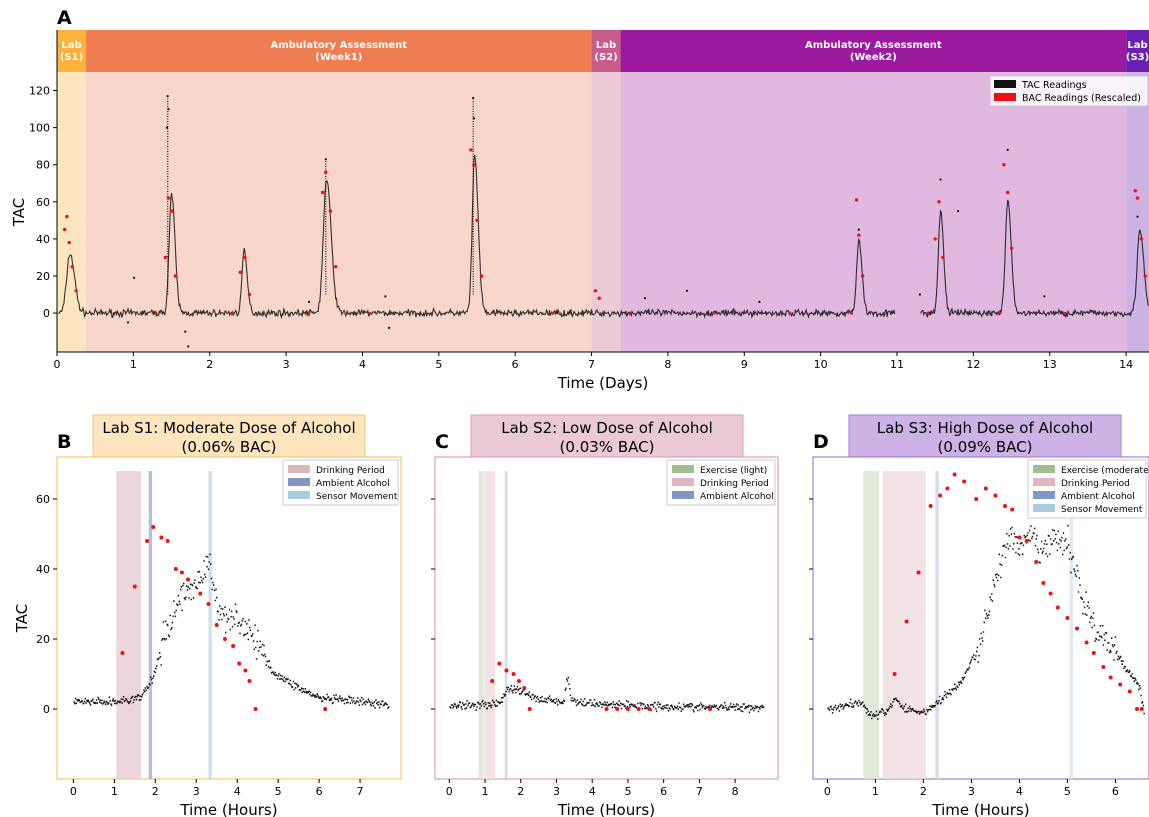 This screenshot has height=817, width=1149. What do you see at coordinates (71, 57) in the screenshot?
I see `phase-subtitle: (S1)` at bounding box center [71, 57].